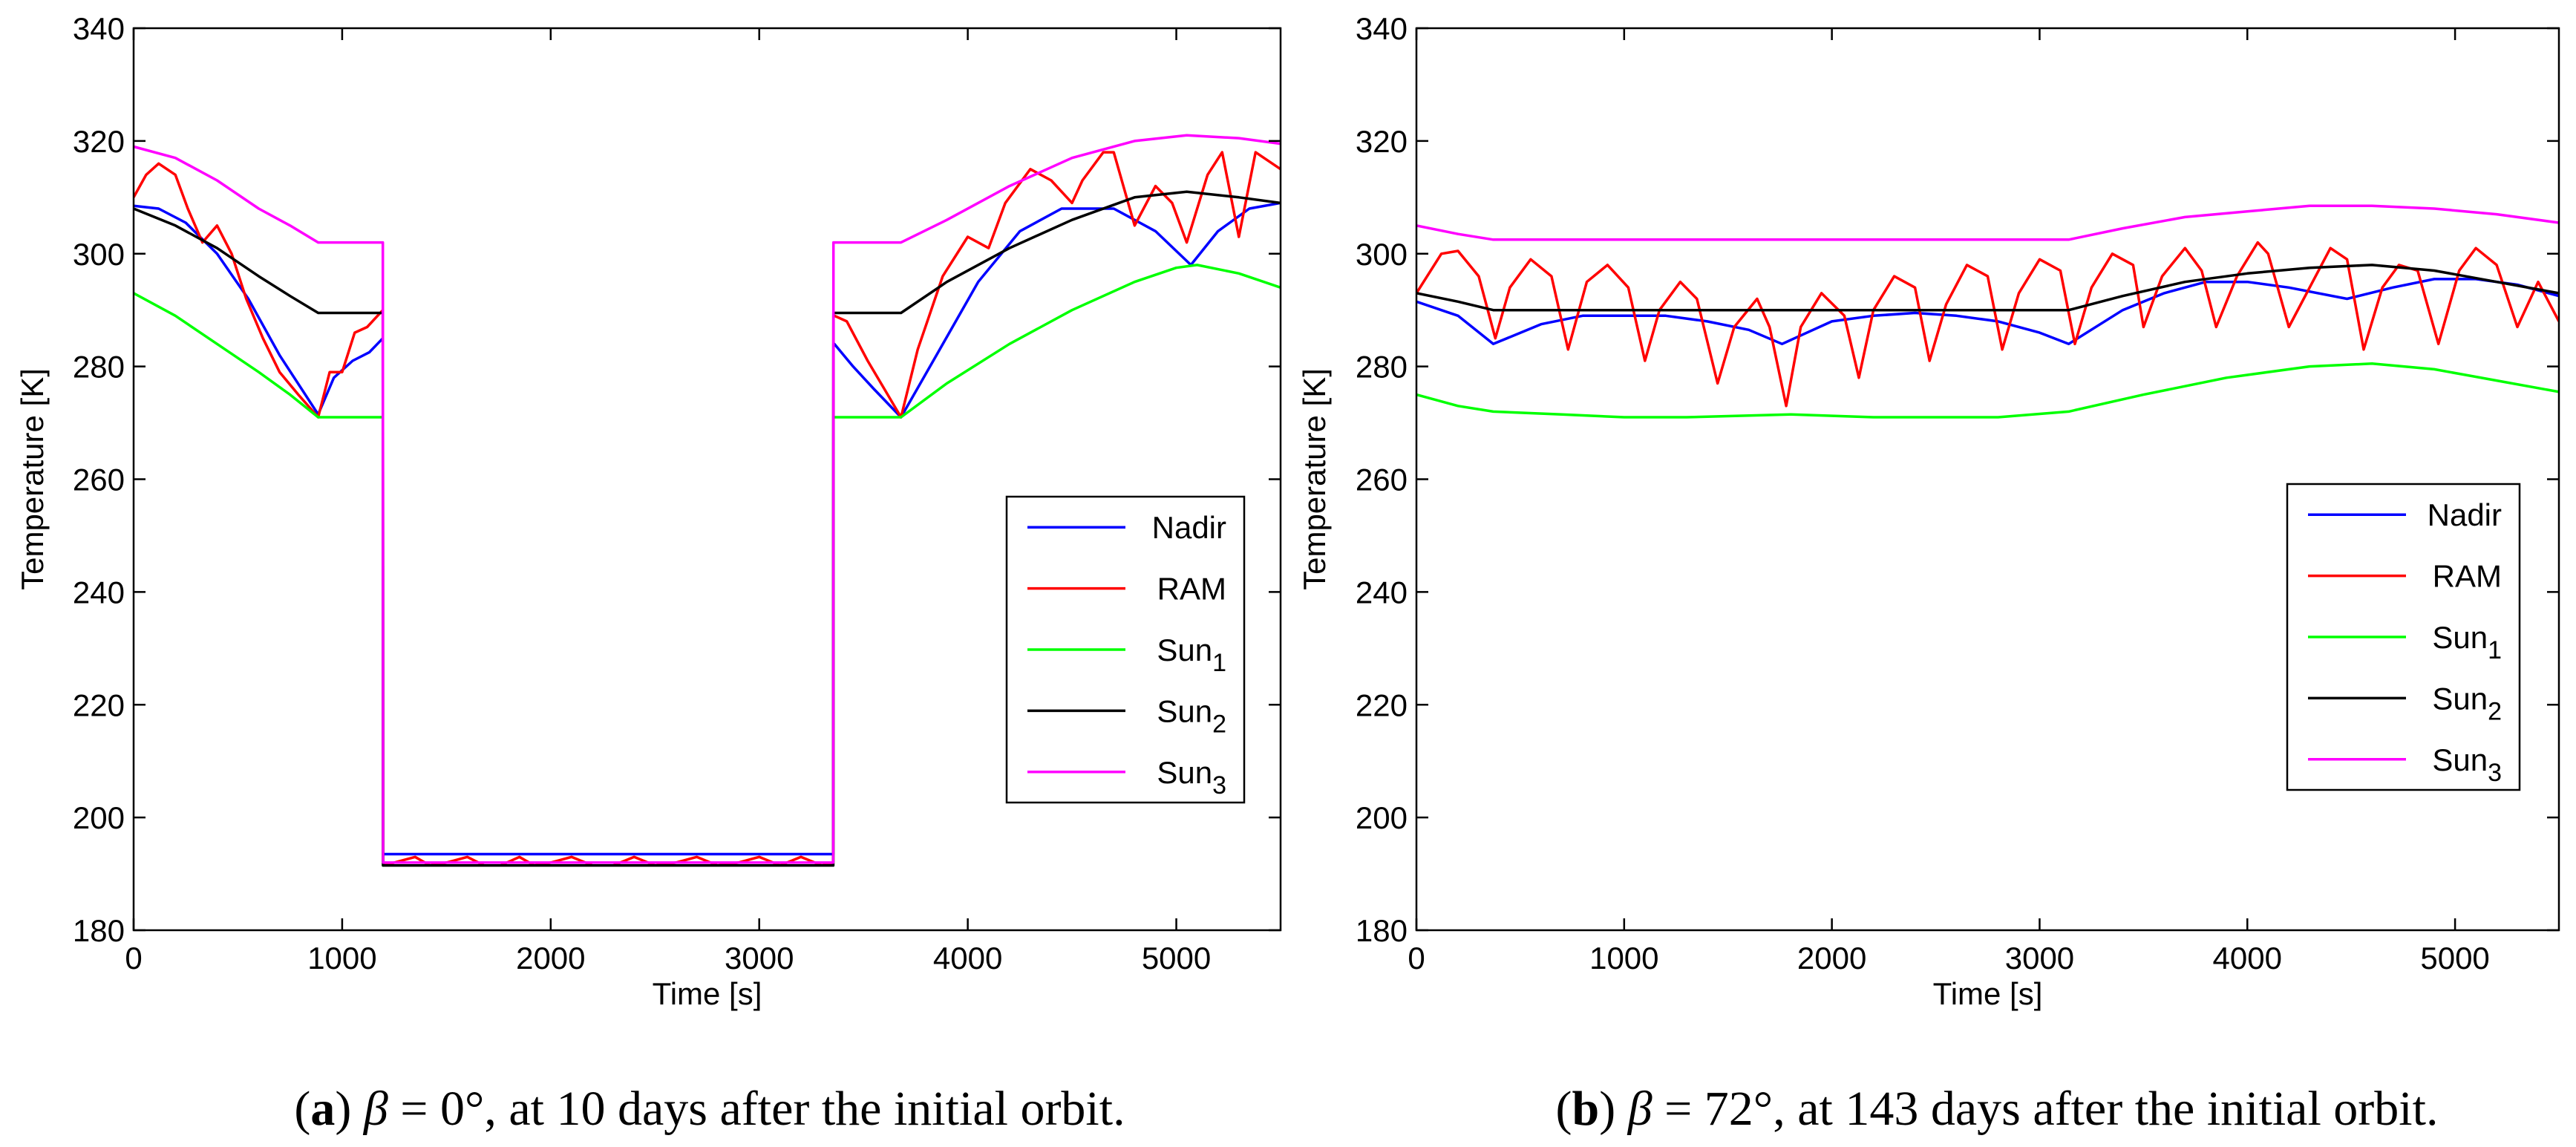 The width and height of the screenshot is (2576, 1147). I want to click on caption-rest: , at 143 days after the initial orbit., so click(2106, 1109).